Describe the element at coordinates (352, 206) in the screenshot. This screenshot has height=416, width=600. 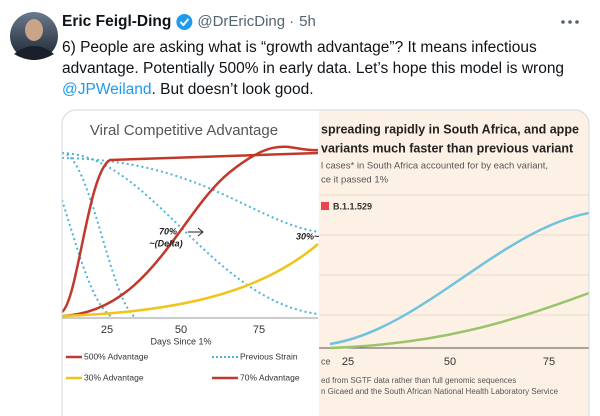
I see `series-label: B.1.1.529` at that location.